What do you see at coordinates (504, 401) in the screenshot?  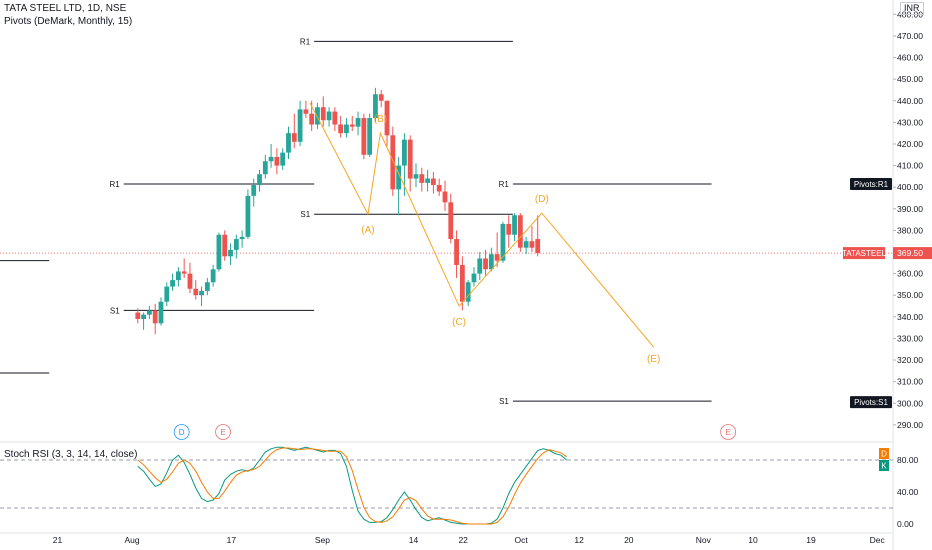 I see `pivot-label: S1` at bounding box center [504, 401].